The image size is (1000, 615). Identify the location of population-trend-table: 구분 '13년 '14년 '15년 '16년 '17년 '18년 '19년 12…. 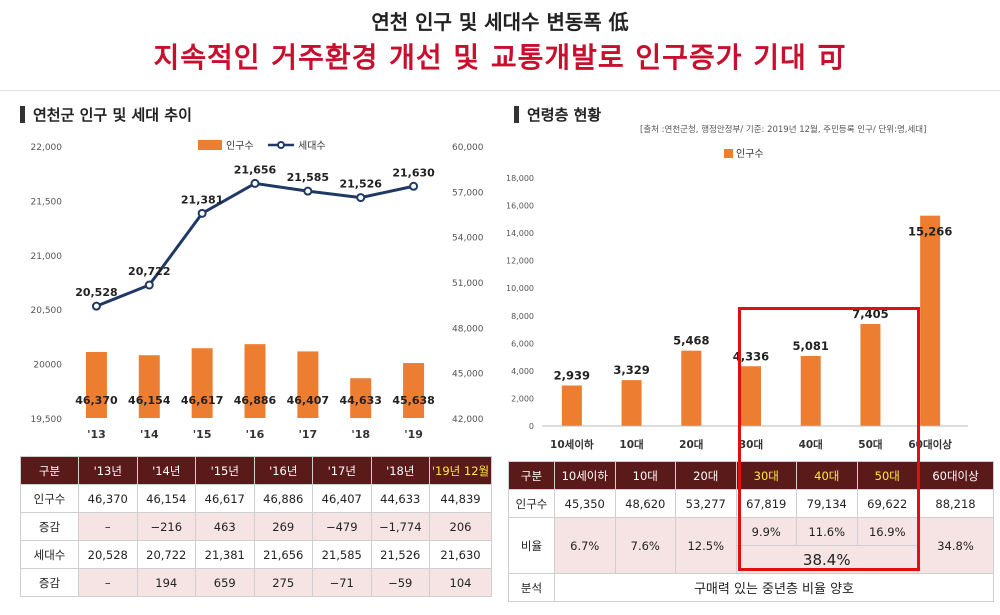
(256, 526).